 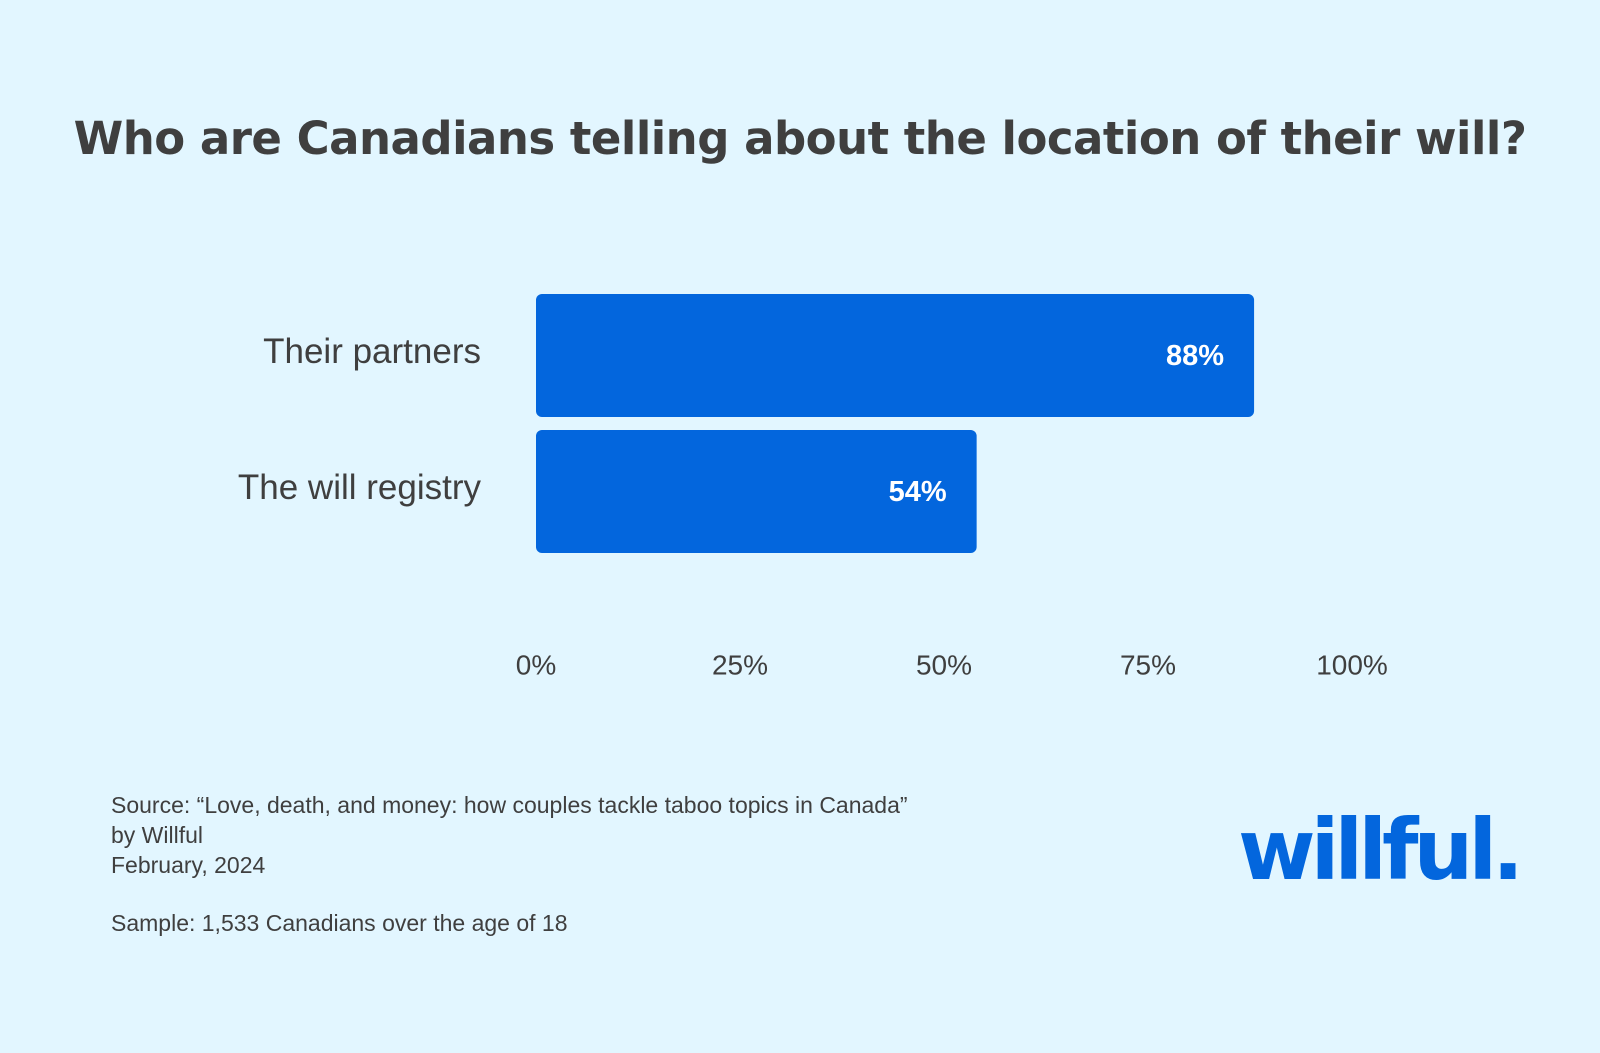 What do you see at coordinates (1352, 664) in the screenshot?
I see `x-tick-label-4: 100%` at bounding box center [1352, 664].